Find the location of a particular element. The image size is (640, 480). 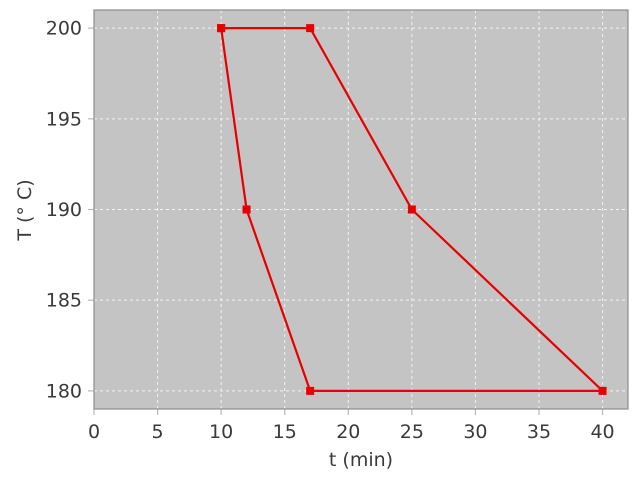

x-tick-label: 25 is located at coordinates (412, 432).